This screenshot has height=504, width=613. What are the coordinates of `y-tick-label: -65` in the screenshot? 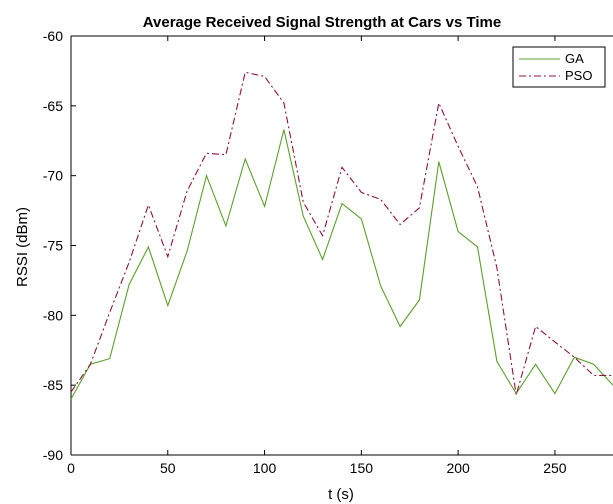 It's located at (53, 106).